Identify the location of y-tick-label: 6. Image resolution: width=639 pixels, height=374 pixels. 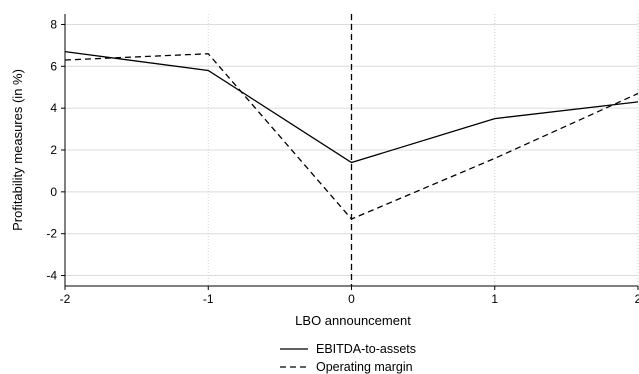
(53, 66).